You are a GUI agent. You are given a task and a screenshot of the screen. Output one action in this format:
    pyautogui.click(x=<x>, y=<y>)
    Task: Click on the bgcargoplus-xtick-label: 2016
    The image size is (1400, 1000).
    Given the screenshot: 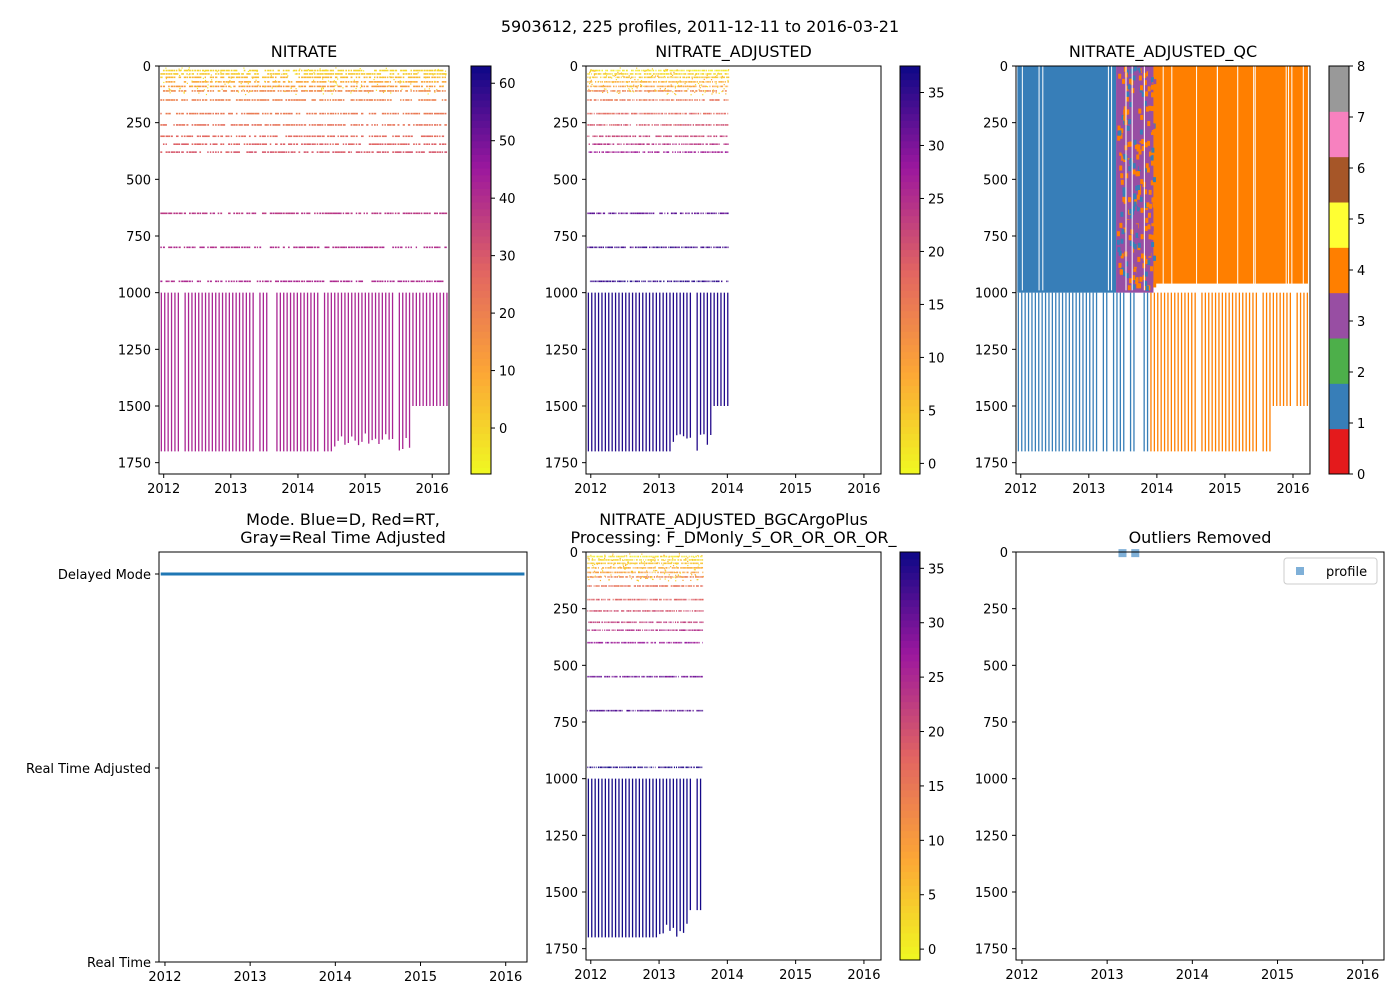 What is the action you would take?
    pyautogui.click(x=863, y=975)
    